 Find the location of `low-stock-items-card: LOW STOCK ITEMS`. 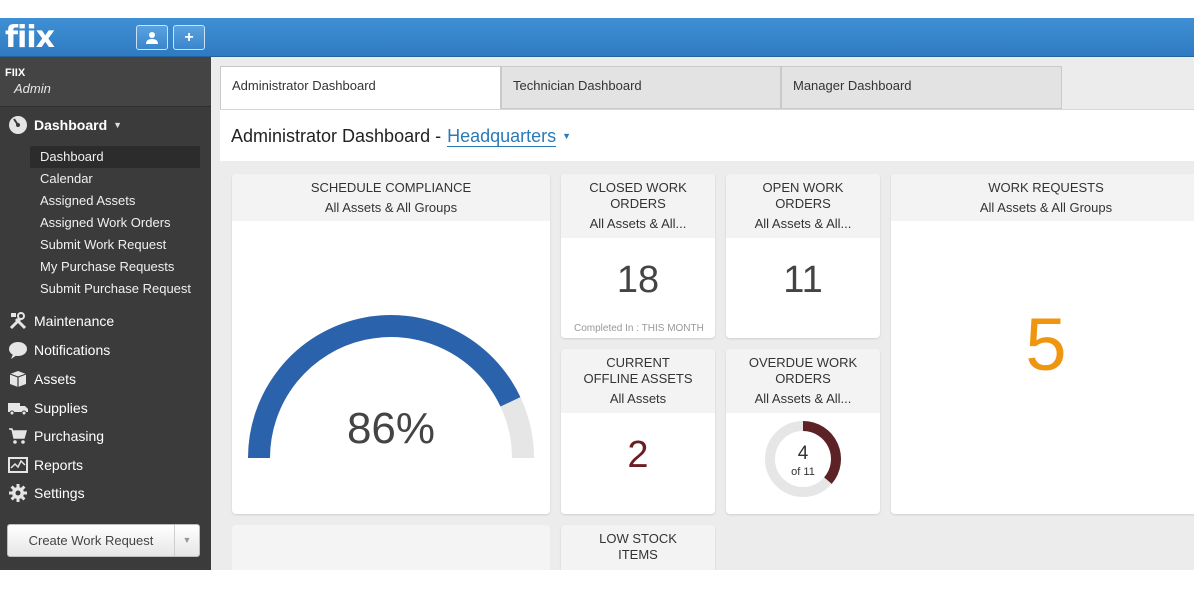

low-stock-items-card: LOW STOCK ITEMS is located at coordinates (638, 547).